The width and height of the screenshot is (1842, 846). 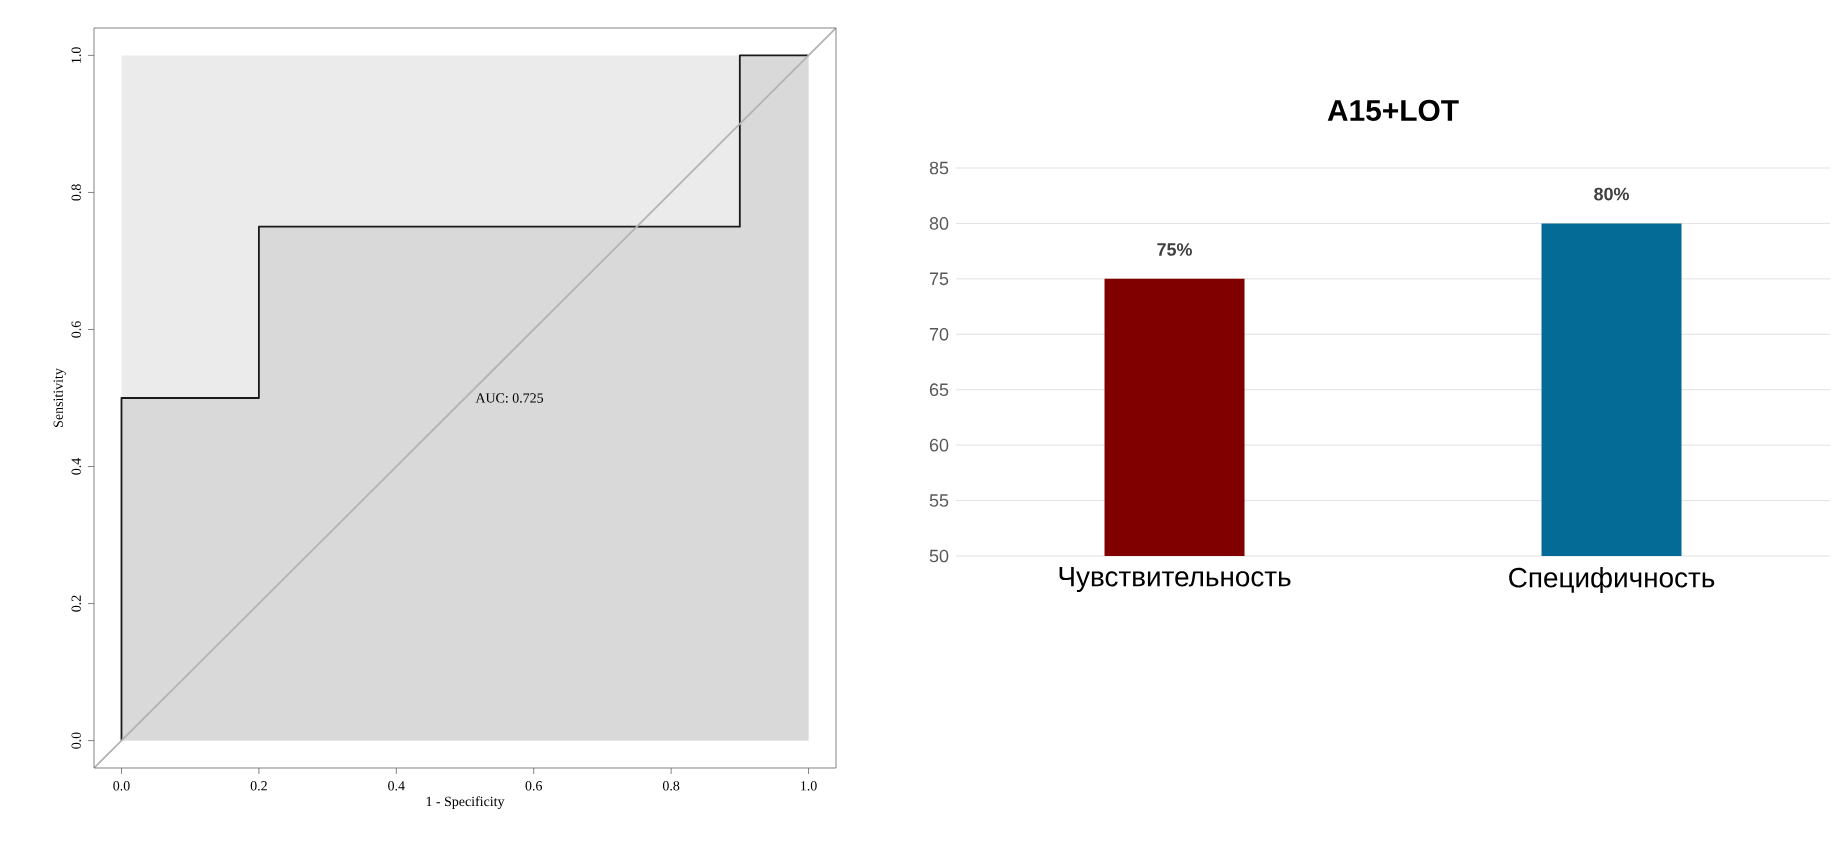 What do you see at coordinates (939, 334) in the screenshot?
I see `y-tick-label: 70` at bounding box center [939, 334].